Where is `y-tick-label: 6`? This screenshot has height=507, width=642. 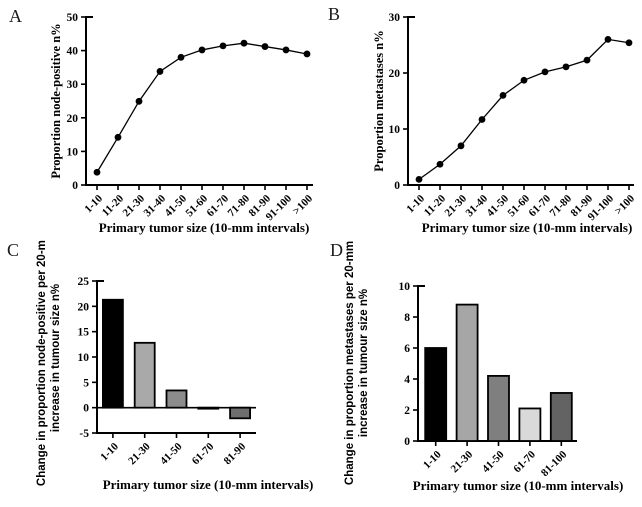
y-tick-label: 6 is located at coordinates (407, 349).